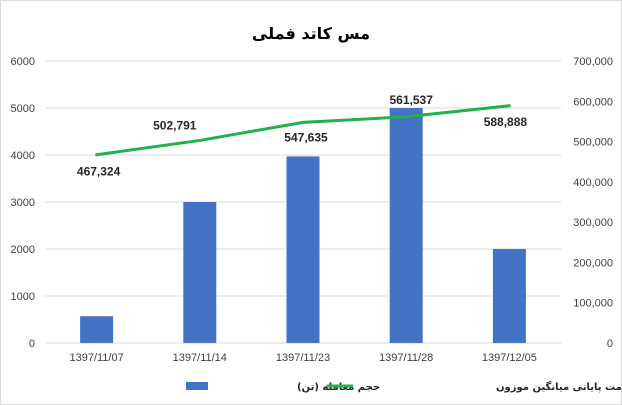 The width and height of the screenshot is (622, 405). Describe the element at coordinates (23, 250) in the screenshot. I see `left-tick-label: 2000` at that location.